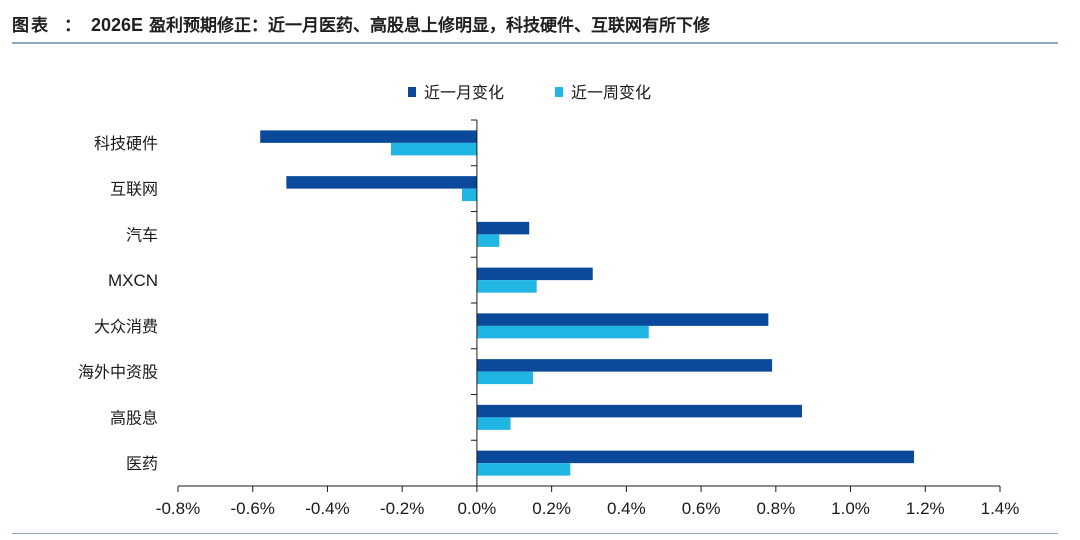 The image size is (1080, 540). Describe the element at coordinates (134, 417) in the screenshot. I see `category-label-6: 高股息` at that location.